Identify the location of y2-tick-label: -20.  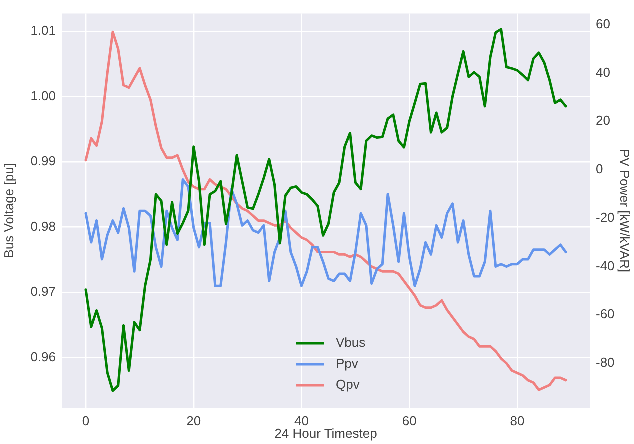
(605, 217).